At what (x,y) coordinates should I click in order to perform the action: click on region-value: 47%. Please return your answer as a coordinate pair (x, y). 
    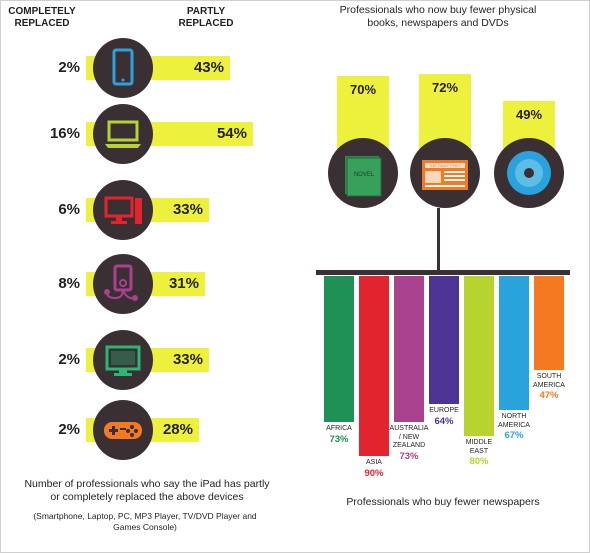
    Looking at the image, I should click on (549, 395).